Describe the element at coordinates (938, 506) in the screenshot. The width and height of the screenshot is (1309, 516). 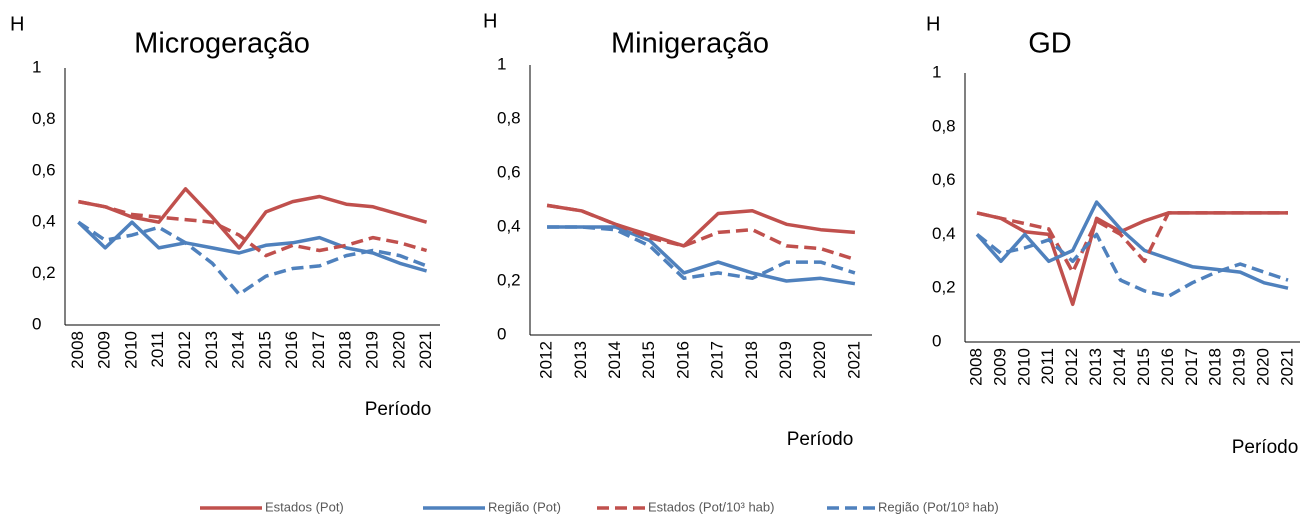
I see `legend-label: Região (Pot/10³ hab)` at that location.